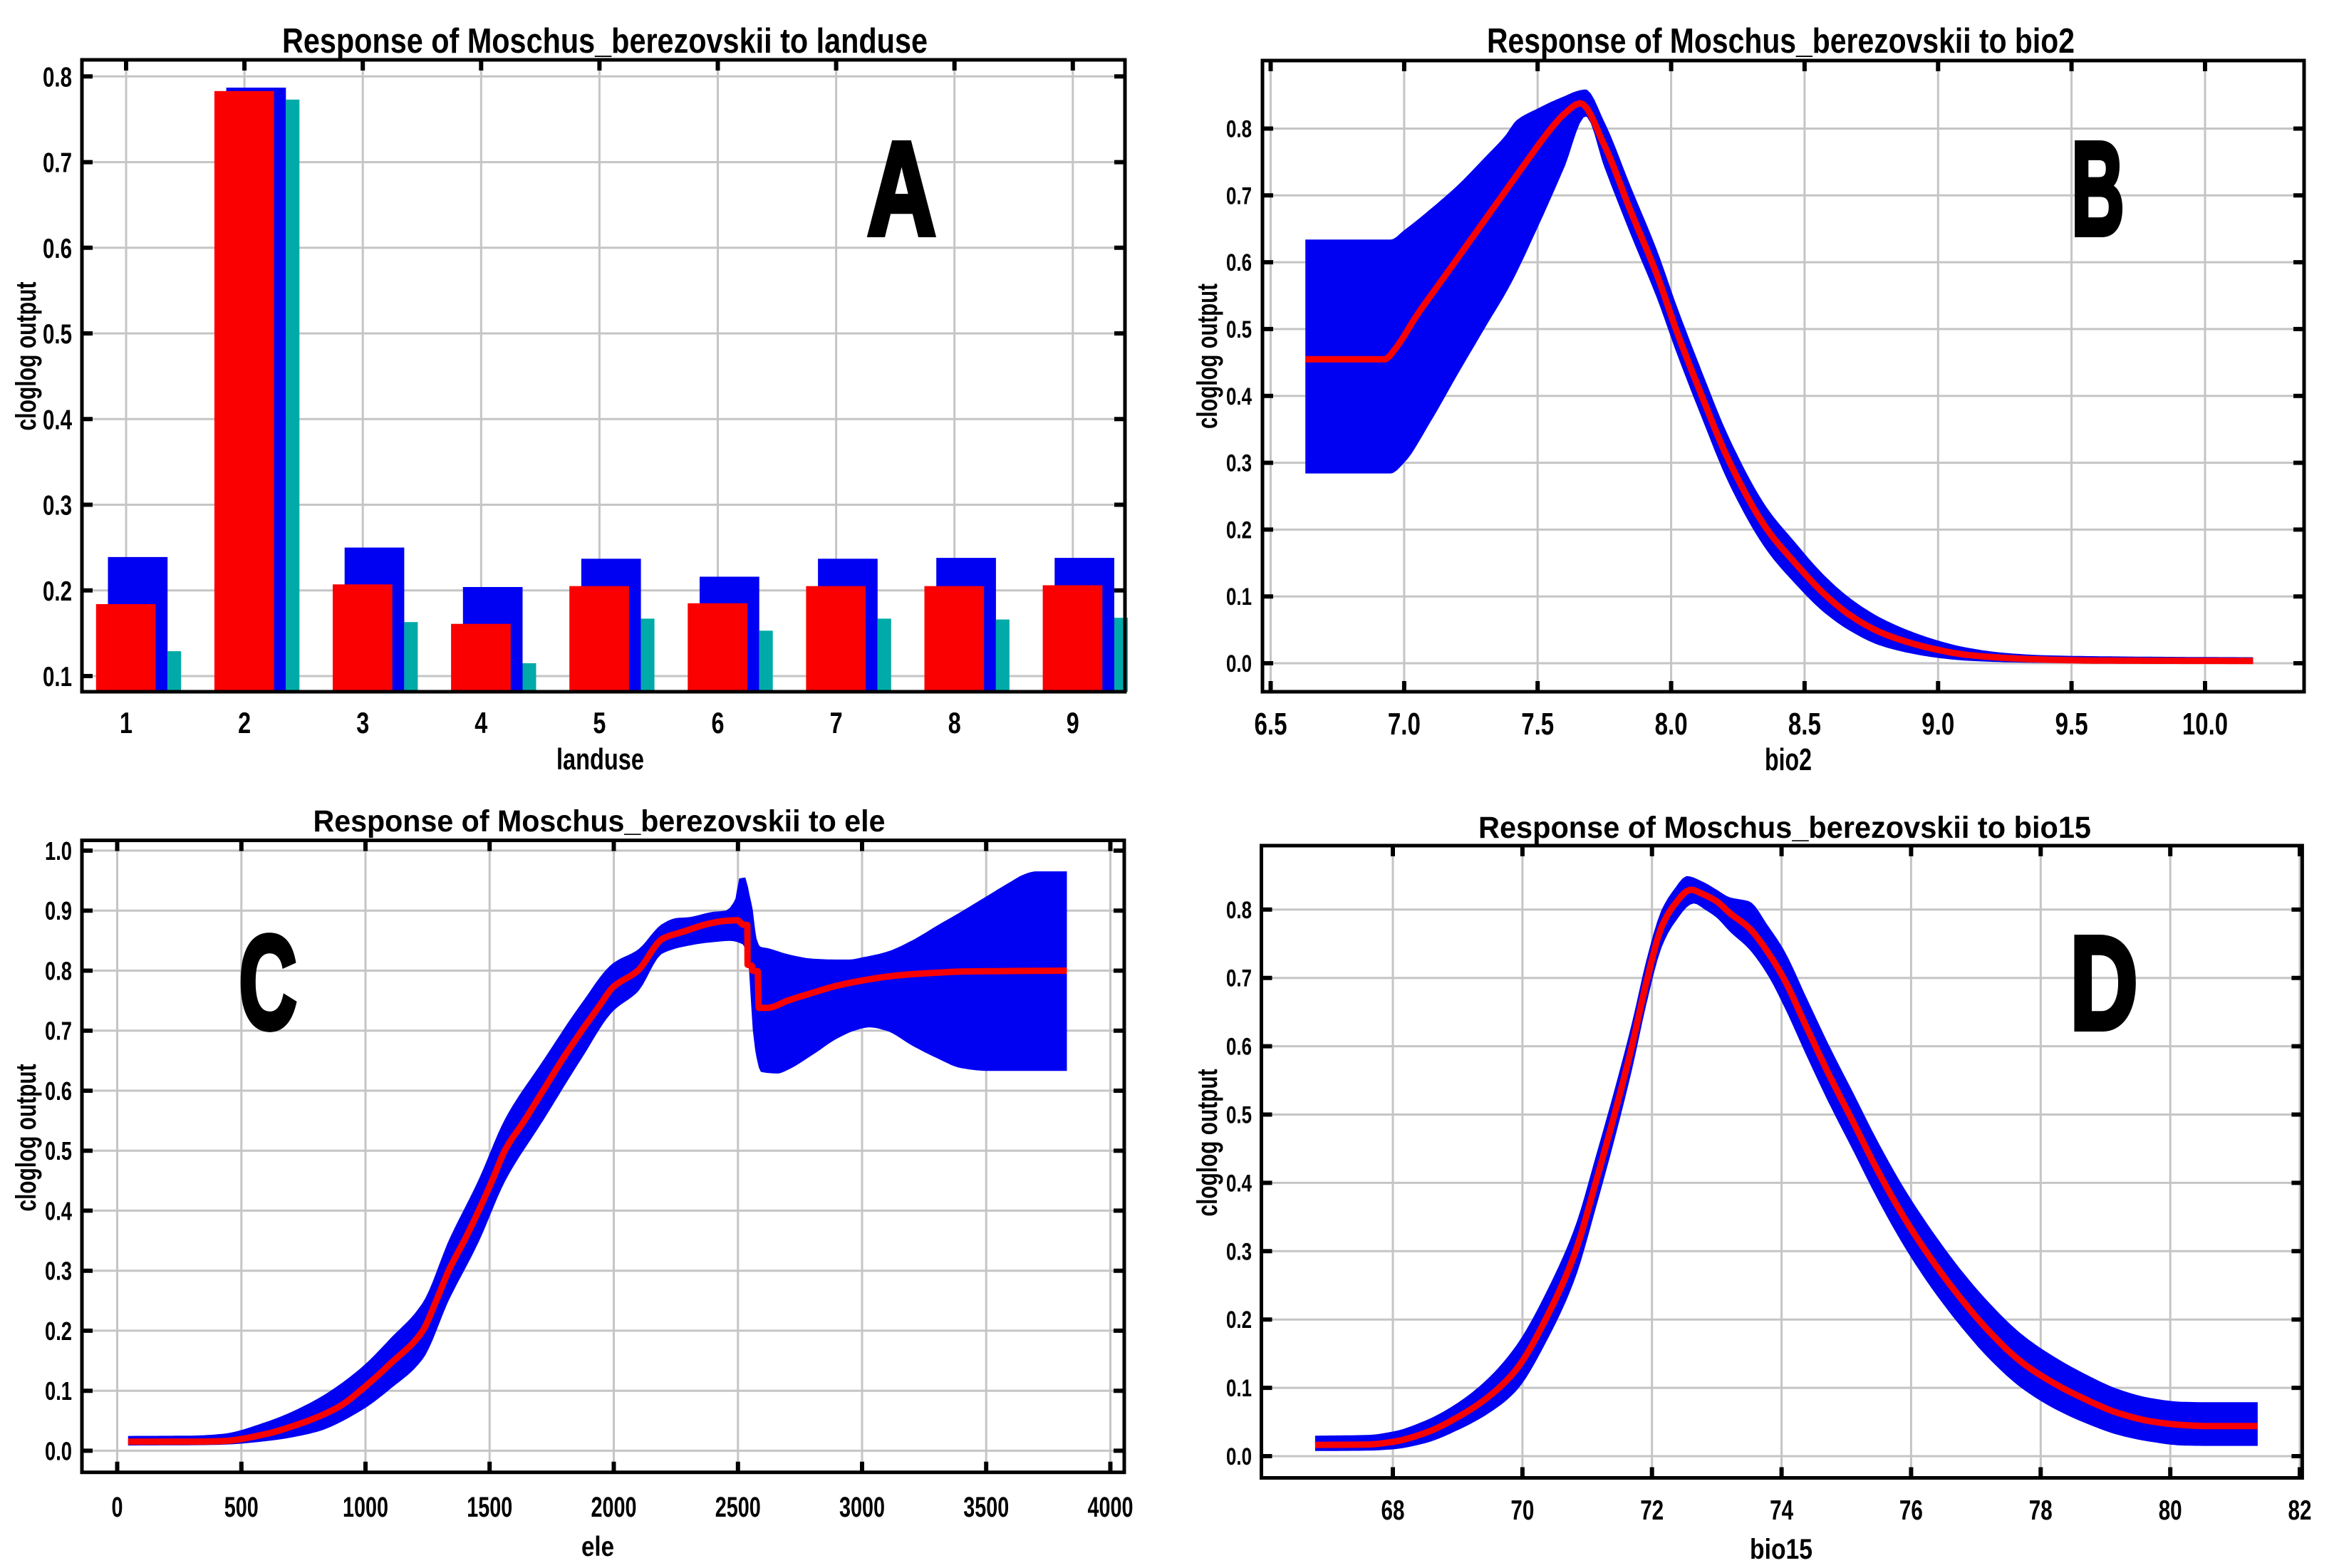 The image size is (2334, 1568). I want to click on svg-text: 5, so click(599, 722).